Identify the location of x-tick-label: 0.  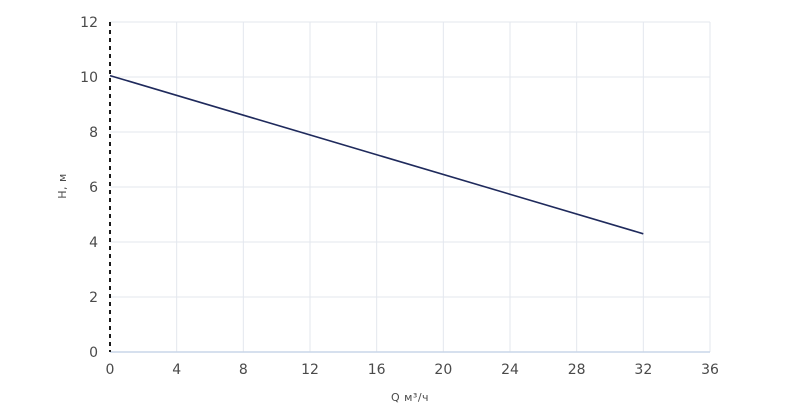
(110, 370).